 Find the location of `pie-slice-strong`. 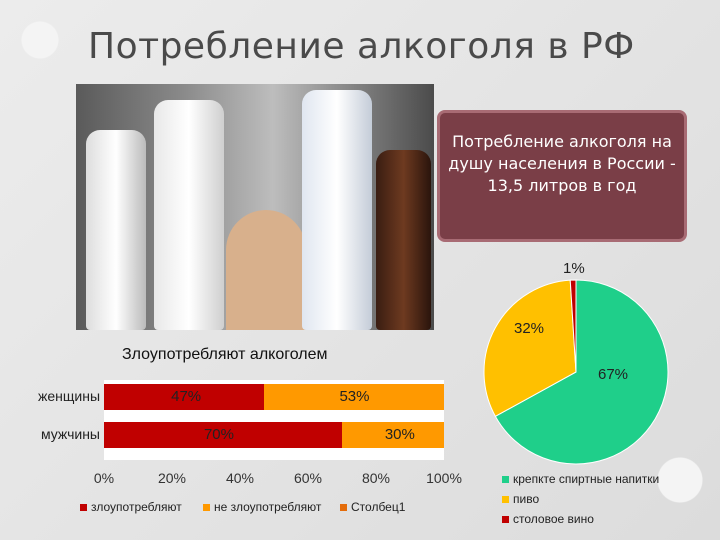

pie-slice-strong is located at coordinates (581, 372).